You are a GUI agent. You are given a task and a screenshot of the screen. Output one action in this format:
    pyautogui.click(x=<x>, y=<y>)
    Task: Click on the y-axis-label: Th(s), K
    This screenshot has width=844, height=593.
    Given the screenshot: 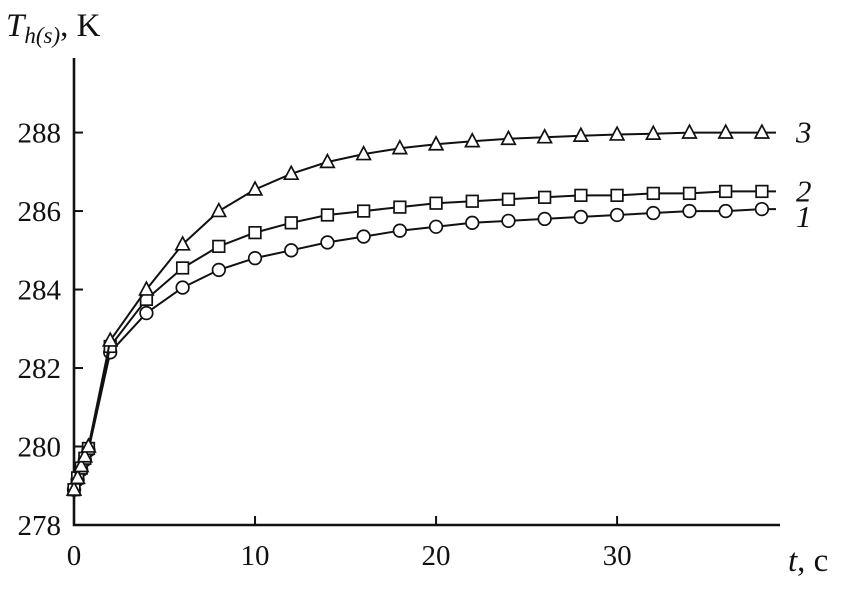 What is the action you would take?
    pyautogui.click(x=53, y=28)
    